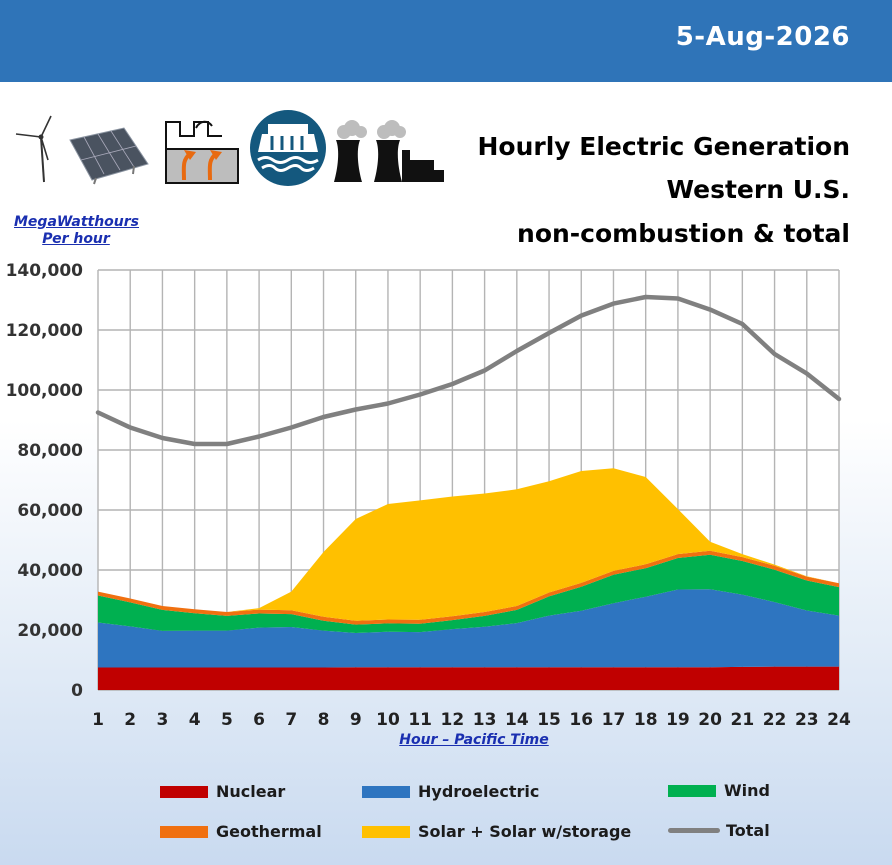 This screenshot has height=865, width=892. I want to click on x-tick-label: 18, so click(646, 720).